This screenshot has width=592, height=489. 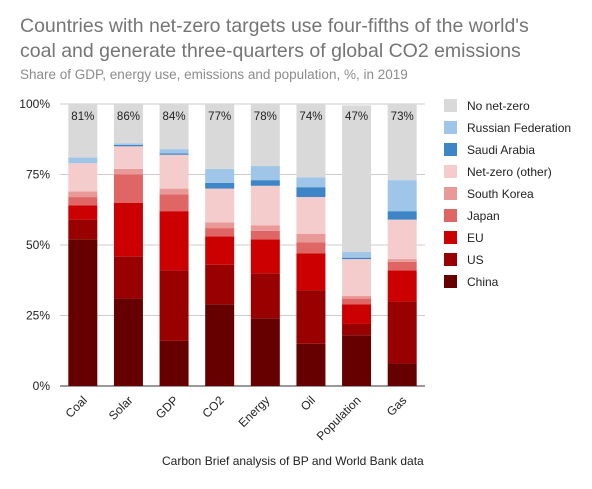 What do you see at coordinates (38, 316) in the screenshot?
I see `y-tick-label: 25%` at bounding box center [38, 316].